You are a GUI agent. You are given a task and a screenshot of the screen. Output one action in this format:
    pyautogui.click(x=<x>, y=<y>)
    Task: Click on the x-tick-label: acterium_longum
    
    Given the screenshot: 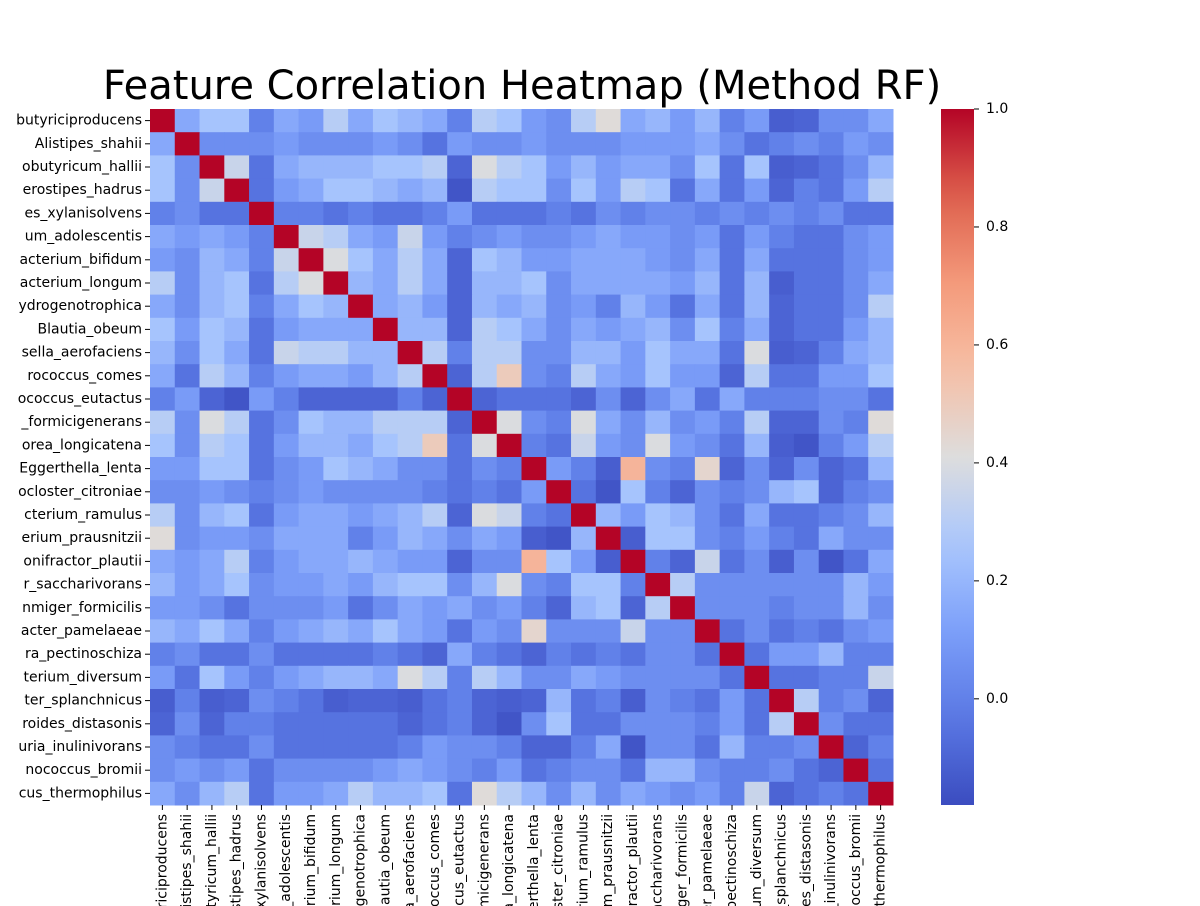 What is the action you would take?
    pyautogui.click(x=336, y=860)
    